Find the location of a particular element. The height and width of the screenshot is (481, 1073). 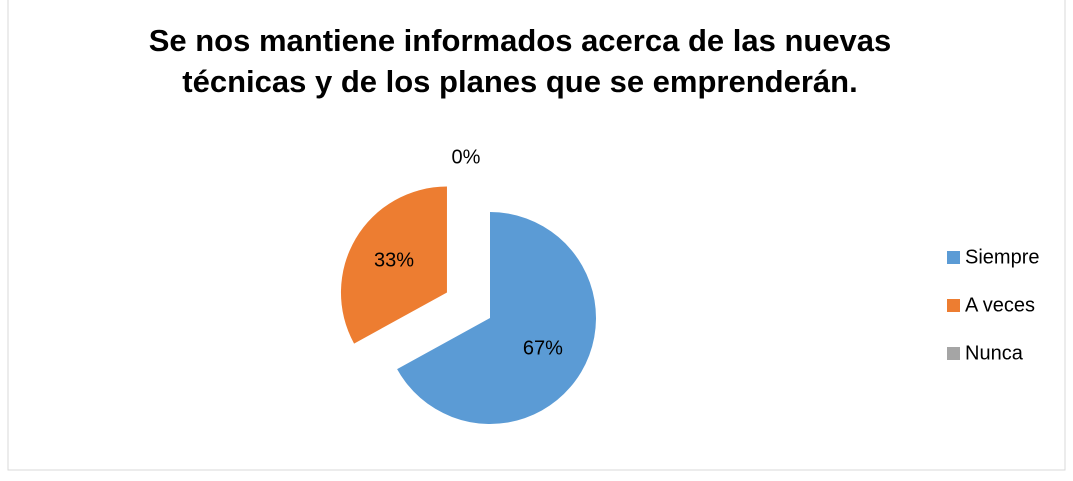

data-label: 0% is located at coordinates (466, 157).